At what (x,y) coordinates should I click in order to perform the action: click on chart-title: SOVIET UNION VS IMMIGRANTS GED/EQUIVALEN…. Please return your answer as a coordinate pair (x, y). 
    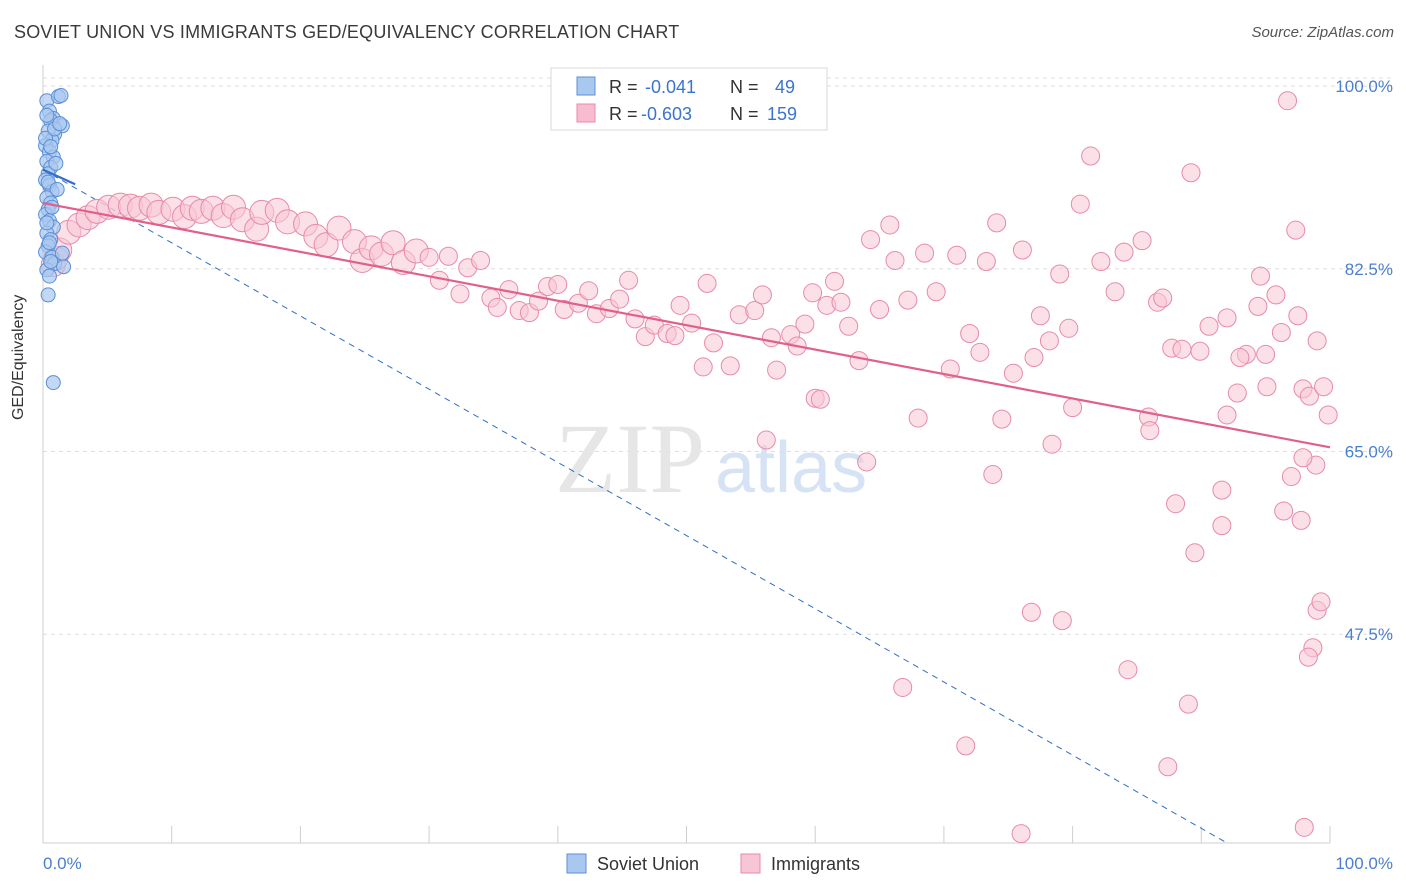
    Looking at the image, I should click on (347, 32).